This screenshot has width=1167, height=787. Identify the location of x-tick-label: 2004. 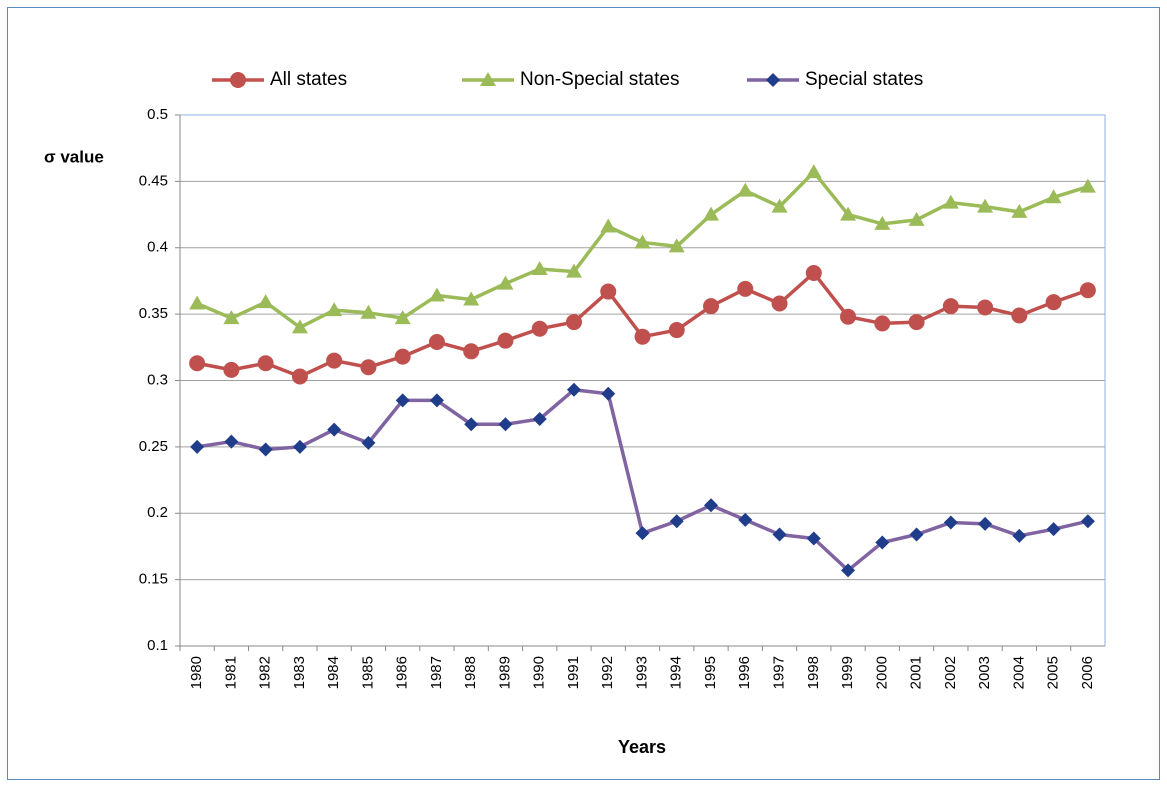
(1018, 672).